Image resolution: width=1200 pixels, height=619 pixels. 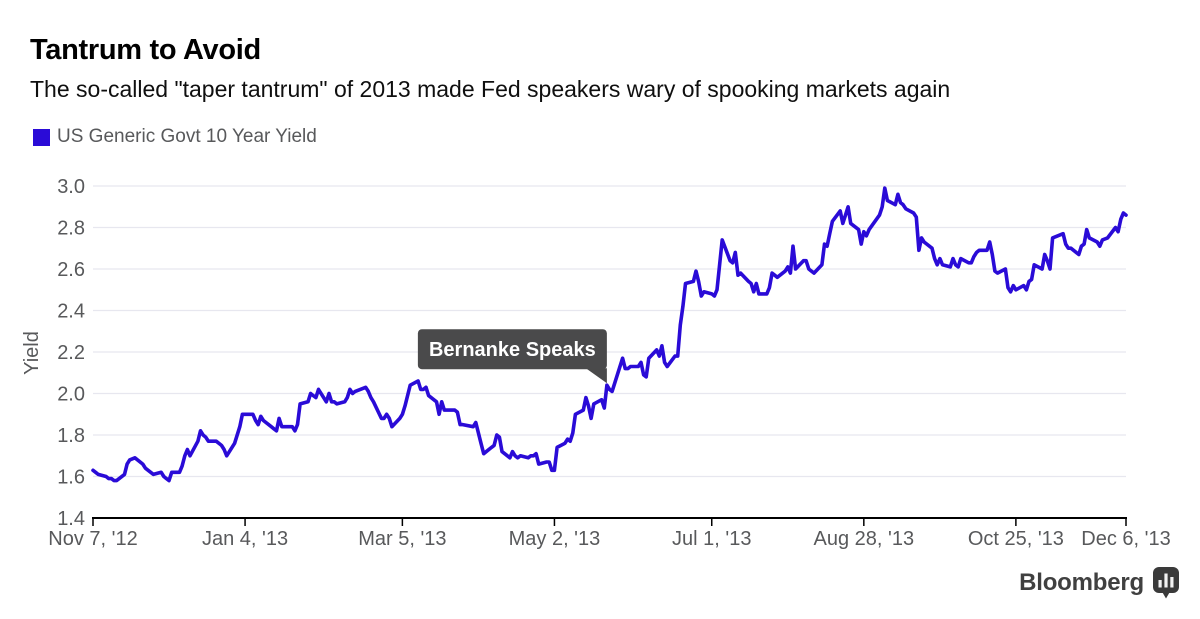 What do you see at coordinates (71, 436) in the screenshot?
I see `y-tick-label: 1.8` at bounding box center [71, 436].